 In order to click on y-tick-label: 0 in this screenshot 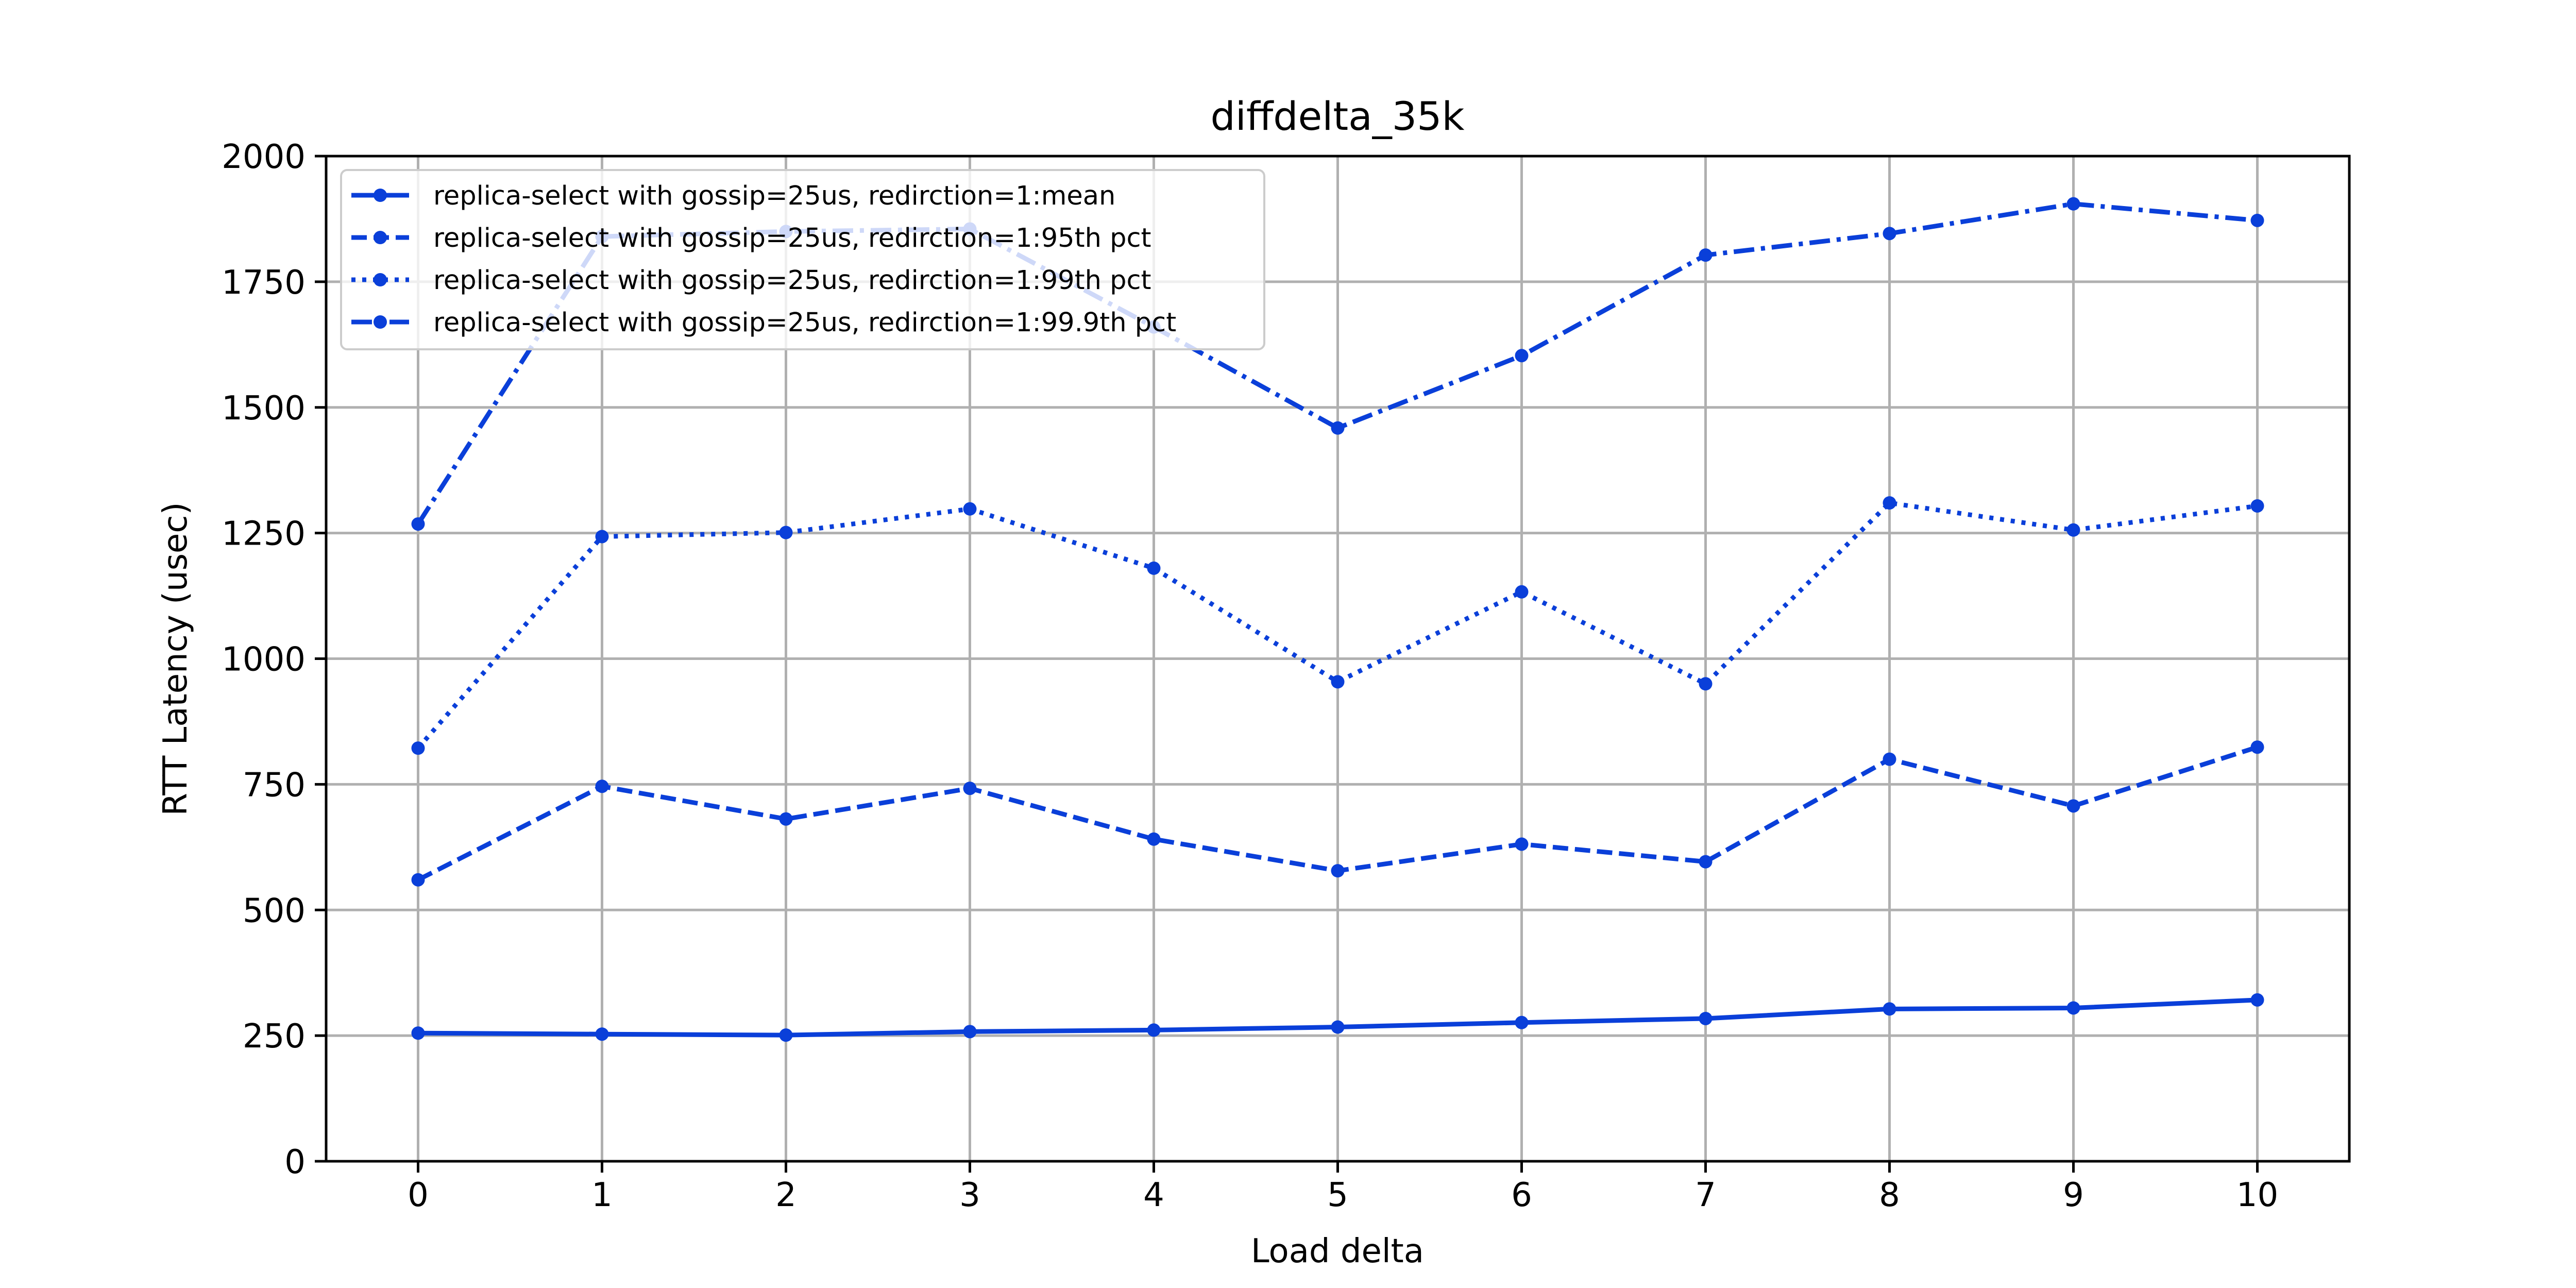, I will do `click(295, 1162)`.